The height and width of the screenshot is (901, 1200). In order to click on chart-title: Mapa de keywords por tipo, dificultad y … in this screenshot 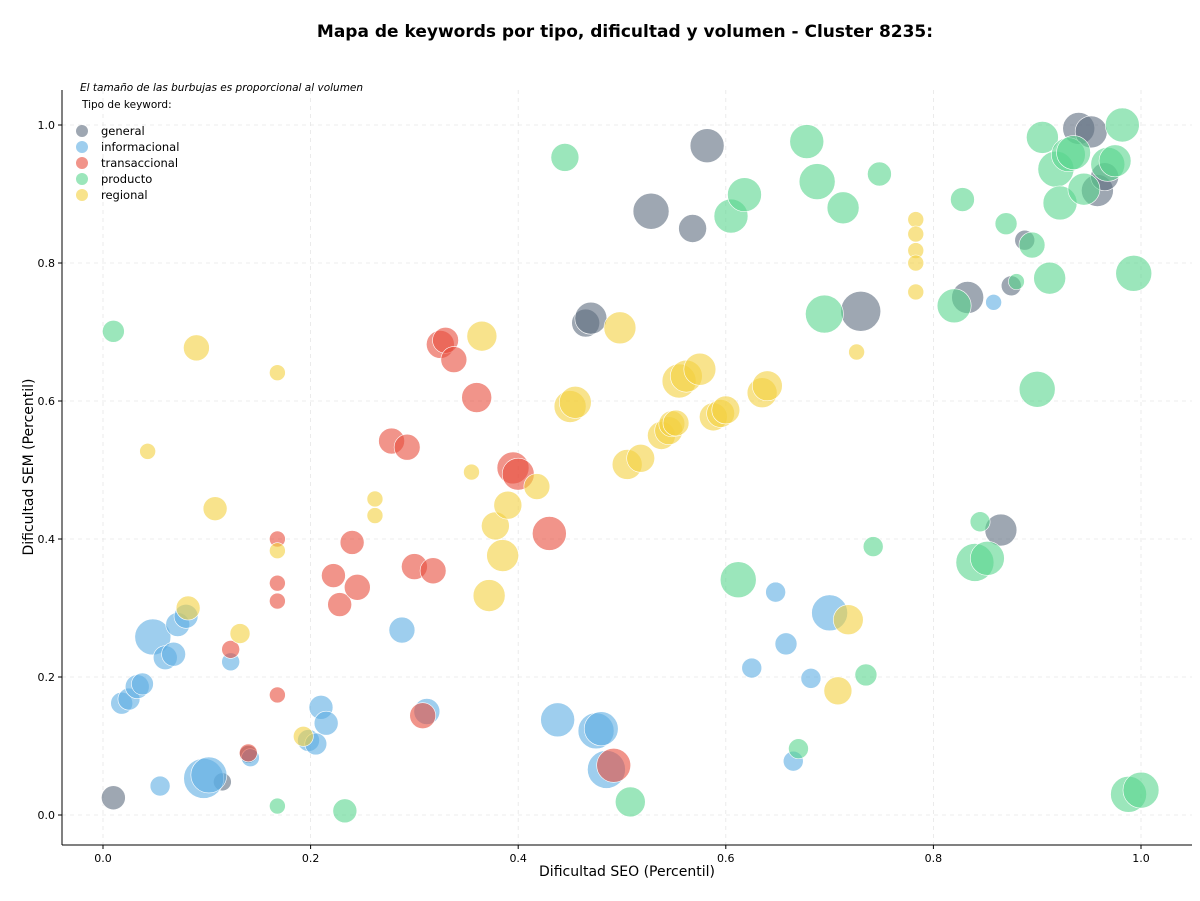, I will do `click(625, 32)`.